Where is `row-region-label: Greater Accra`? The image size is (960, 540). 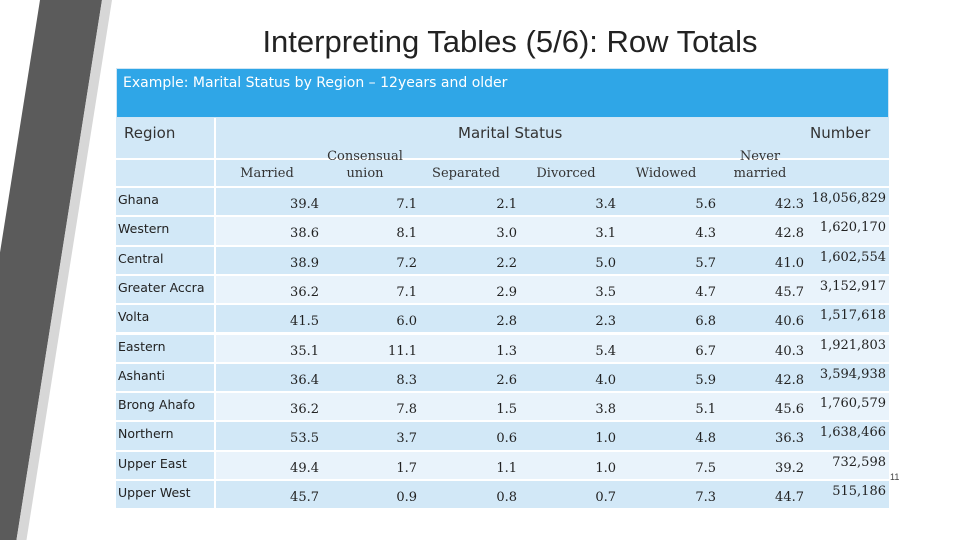
row-region-label: Greater Accra is located at coordinates (161, 287).